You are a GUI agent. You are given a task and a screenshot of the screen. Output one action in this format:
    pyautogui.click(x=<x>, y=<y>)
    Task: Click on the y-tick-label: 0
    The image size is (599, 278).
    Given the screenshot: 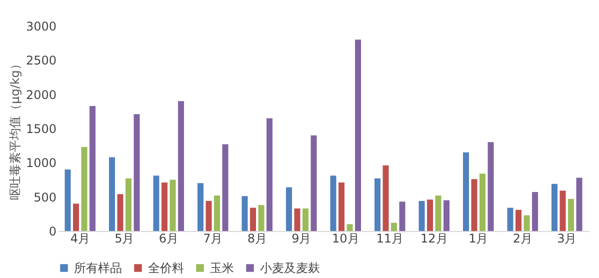 What is the action you would take?
    pyautogui.click(x=52, y=231)
    